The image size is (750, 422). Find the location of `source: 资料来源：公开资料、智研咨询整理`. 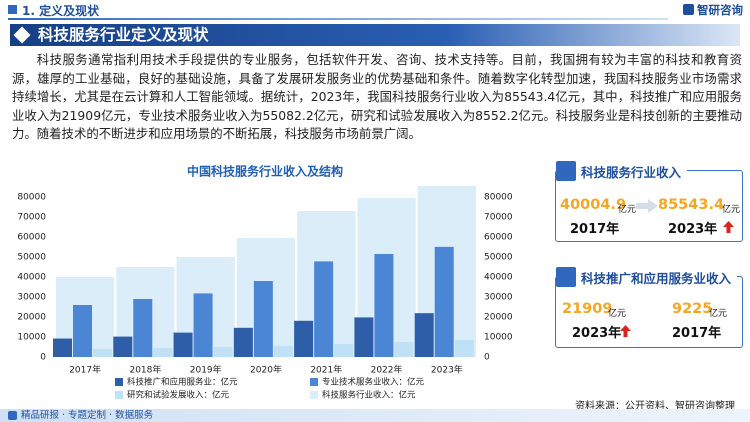

source: 资料来源：公开资料、智研咨询整理 is located at coordinates (655, 406).